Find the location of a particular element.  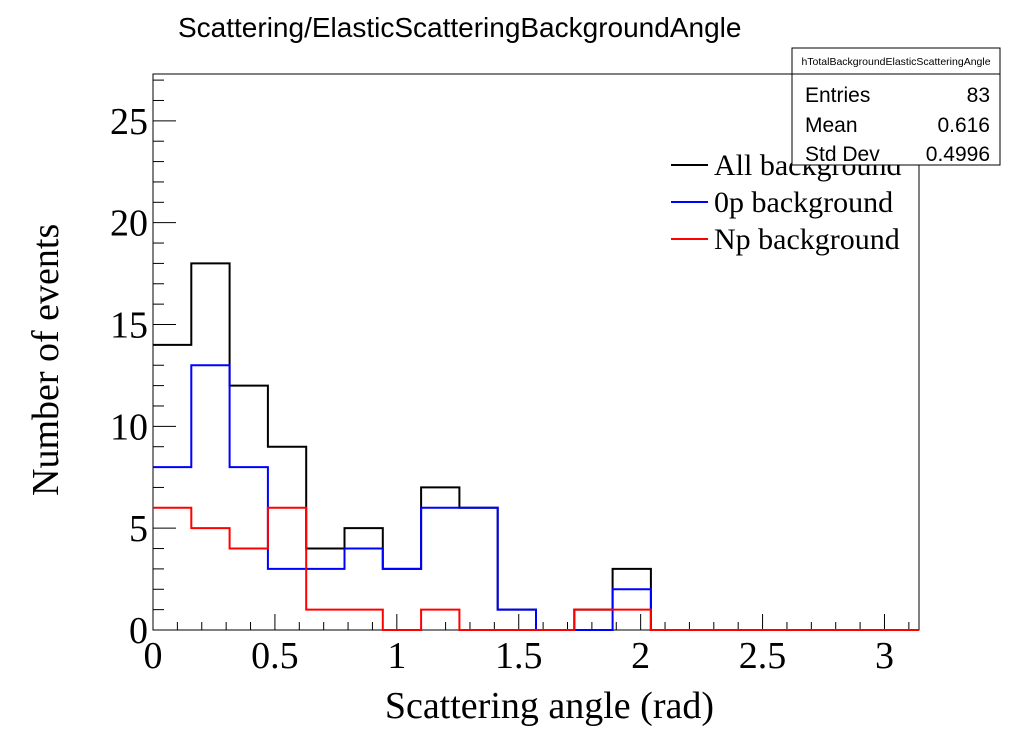

y-tick-label: 0 is located at coordinates (138, 631).